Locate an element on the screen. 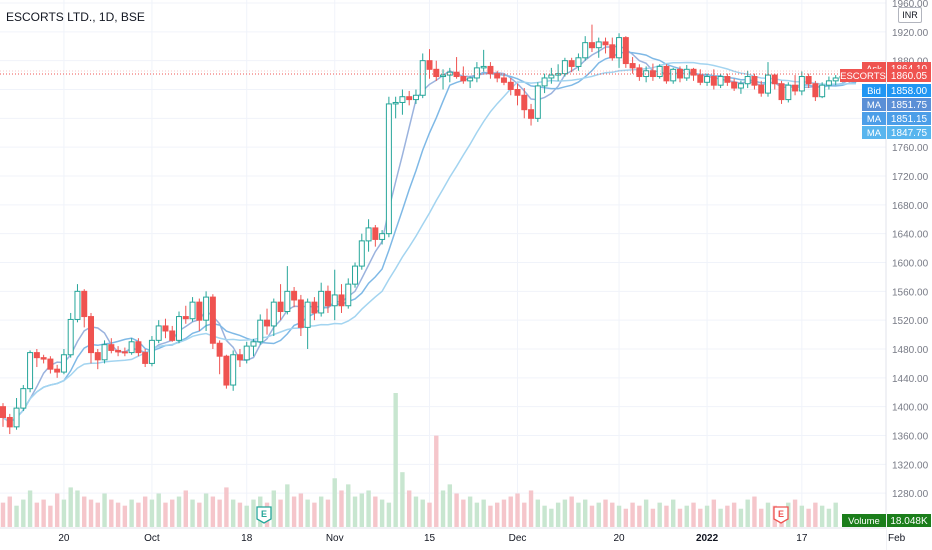  volume-tag-label-bg is located at coordinates (864, 520).